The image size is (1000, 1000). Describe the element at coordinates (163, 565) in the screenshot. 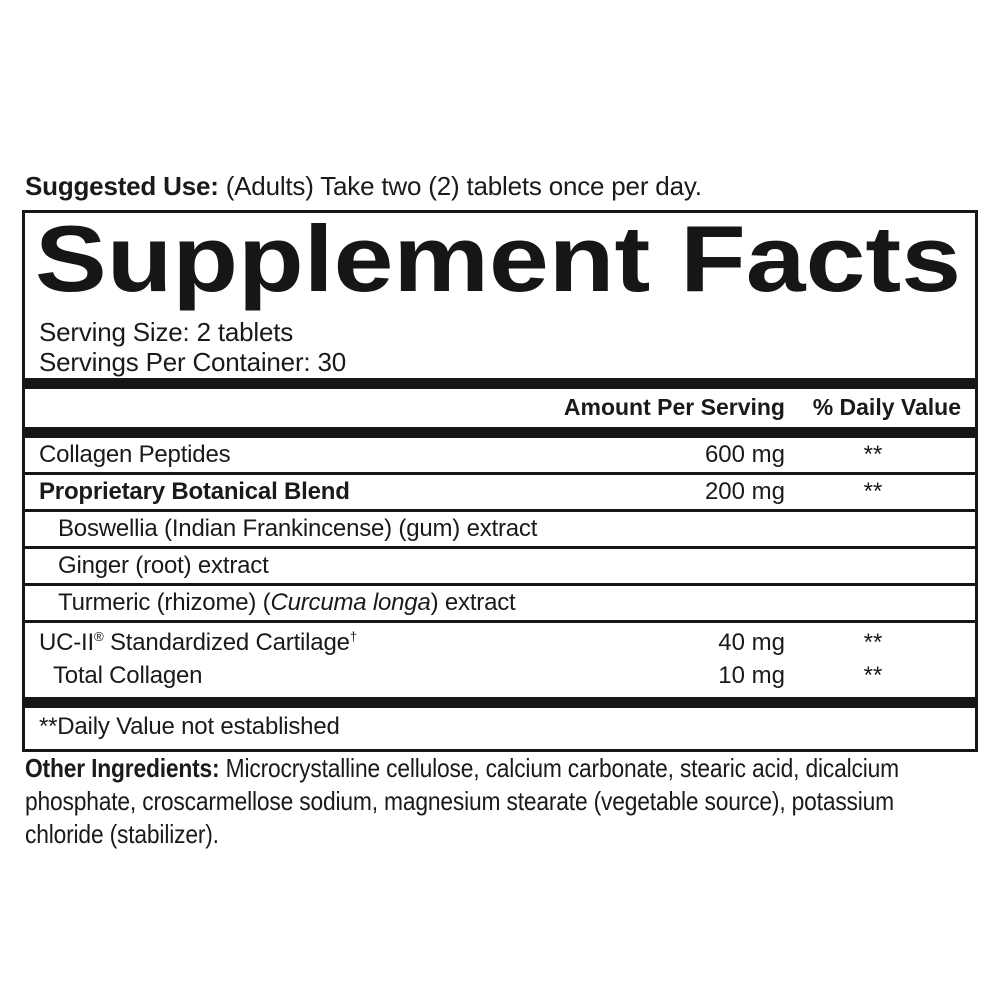

I see `ingredient-name: Ginger (root) extract` at that location.